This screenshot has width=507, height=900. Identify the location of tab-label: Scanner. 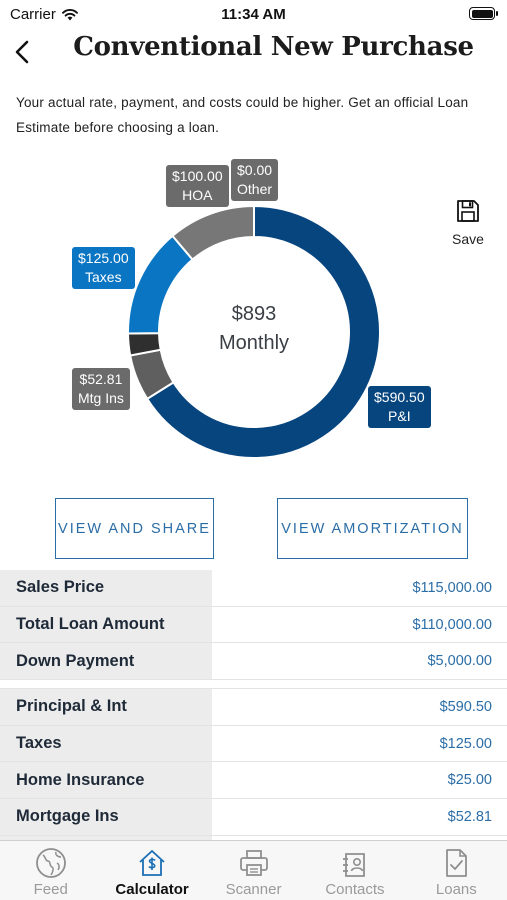
(253, 889).